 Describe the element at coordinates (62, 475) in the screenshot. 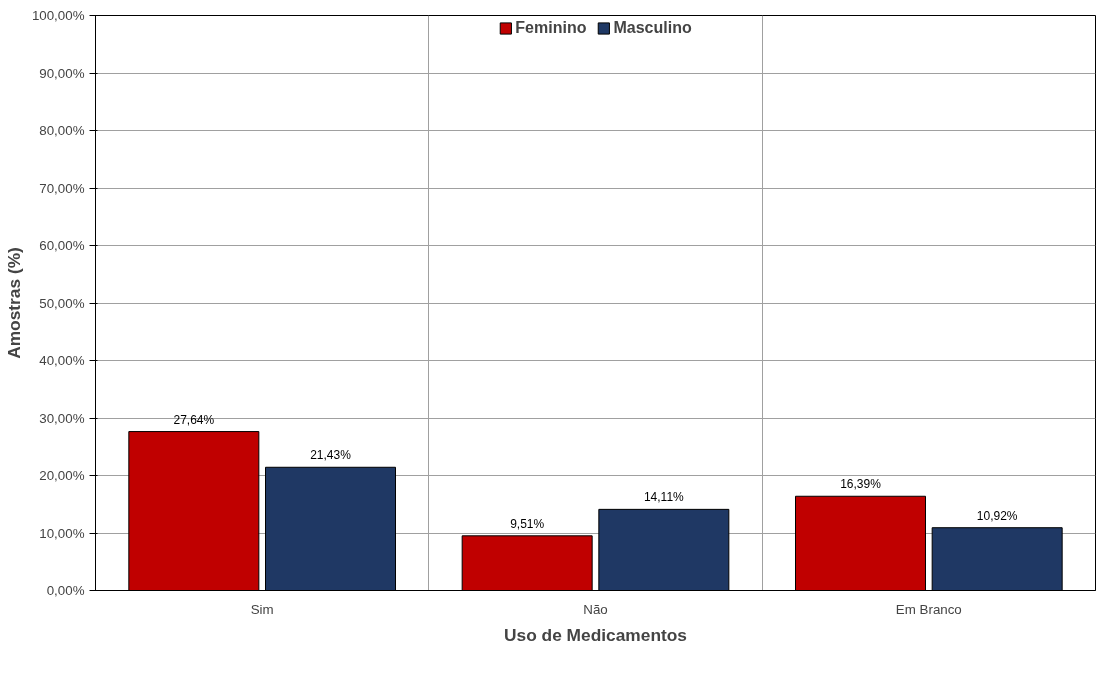

I see `y-tick-label: 20,00%` at that location.